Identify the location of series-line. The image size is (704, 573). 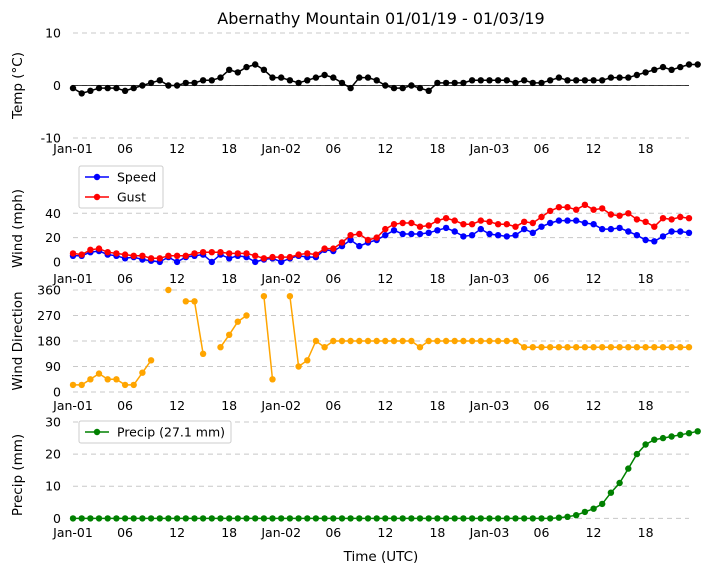
(194, 327).